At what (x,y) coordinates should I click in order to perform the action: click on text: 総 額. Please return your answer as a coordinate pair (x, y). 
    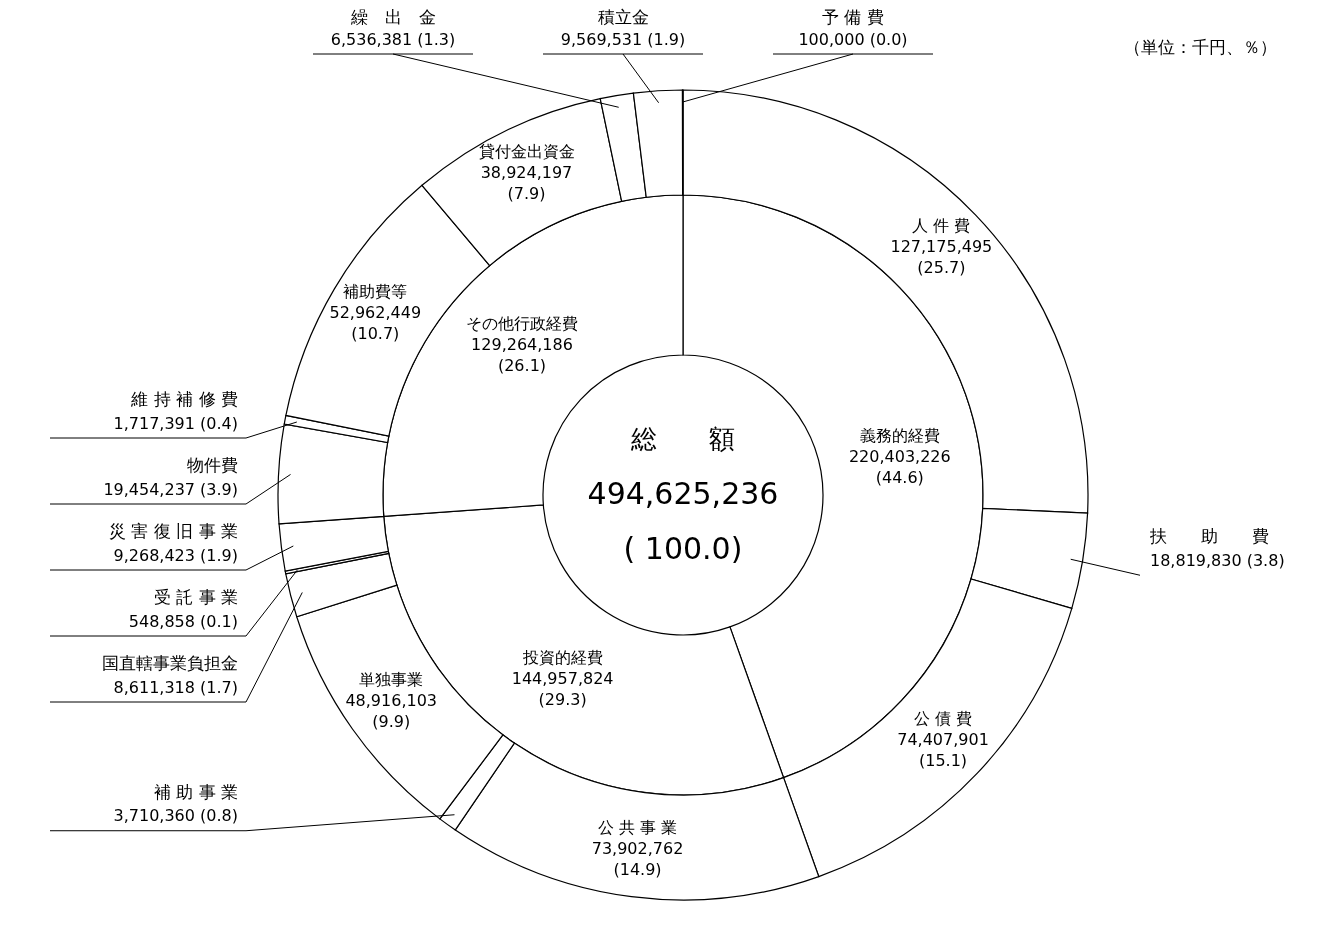
    Looking at the image, I should click on (682, 438).